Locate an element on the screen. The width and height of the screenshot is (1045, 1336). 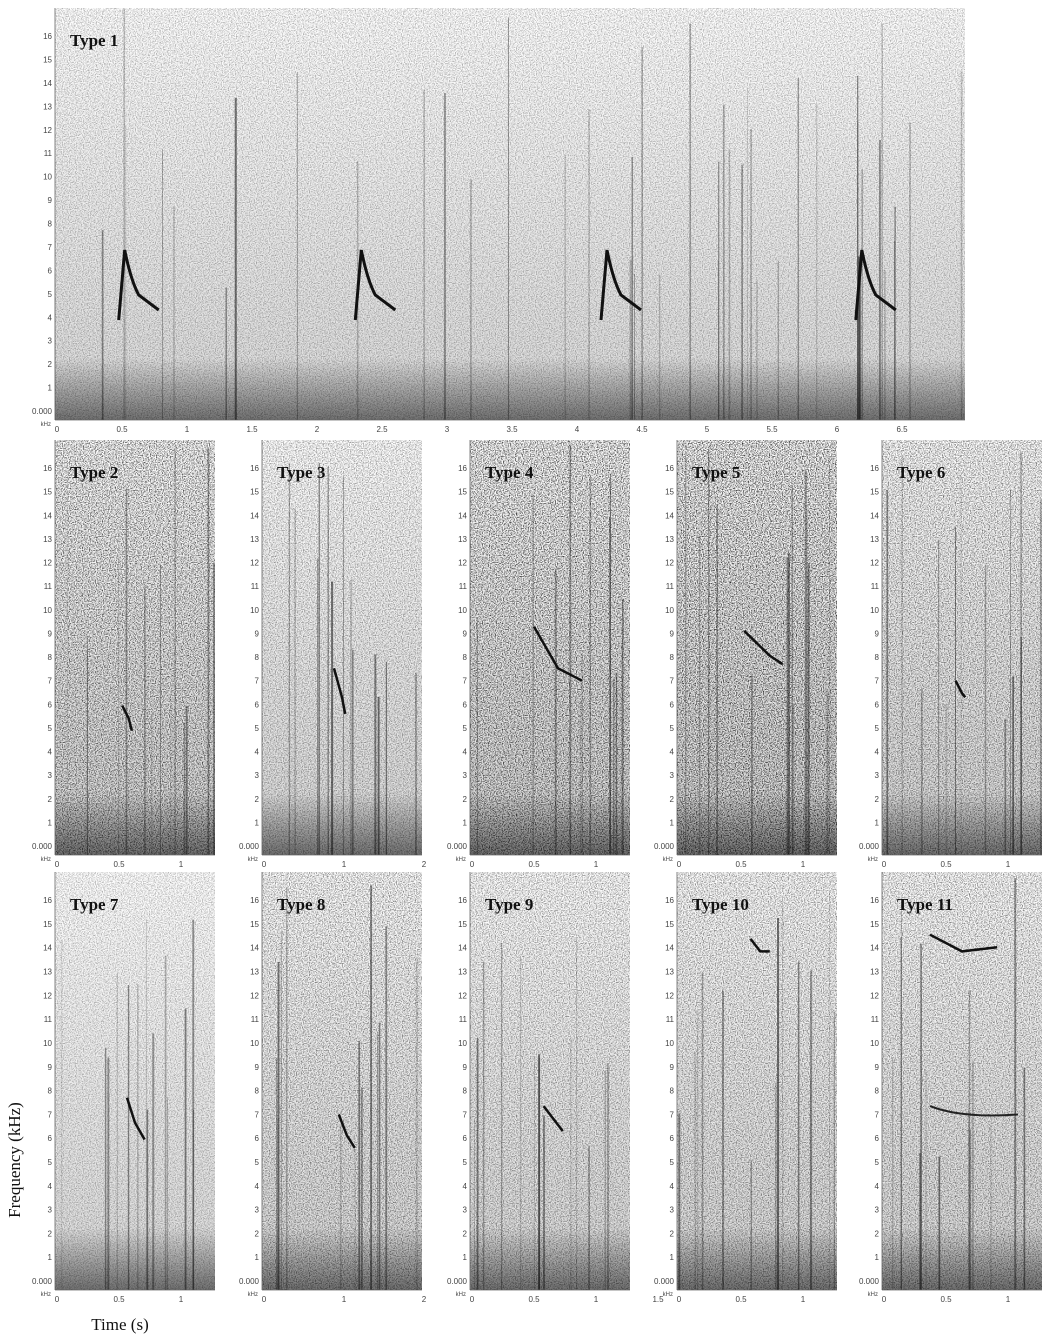
panel-label: Type 4 is located at coordinates (509, 472).